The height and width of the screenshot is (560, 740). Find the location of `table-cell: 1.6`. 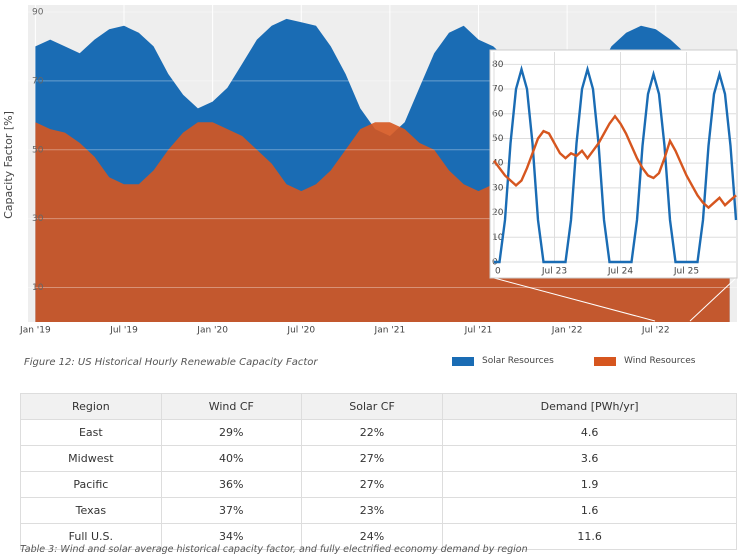

table-cell: 1.6 is located at coordinates (589, 510).